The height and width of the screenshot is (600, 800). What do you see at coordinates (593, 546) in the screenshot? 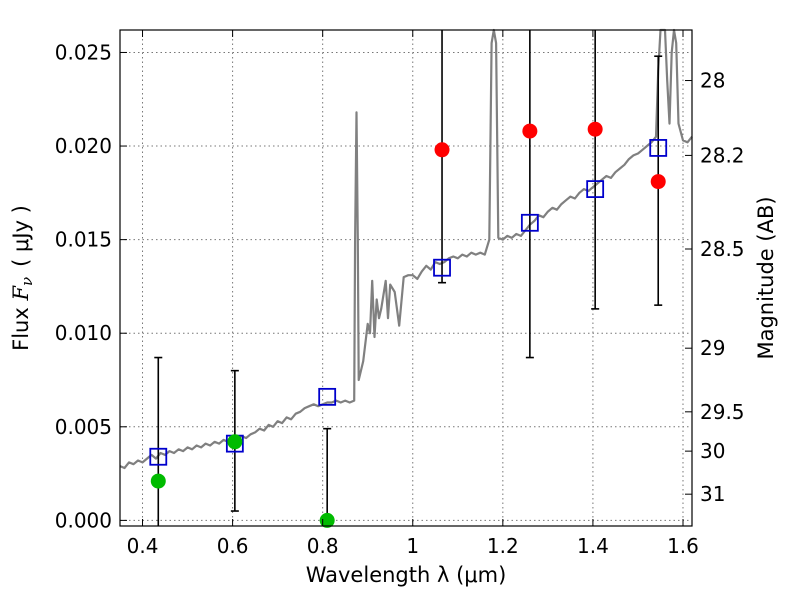
I see `x-tick-label: 1.4` at bounding box center [593, 546].